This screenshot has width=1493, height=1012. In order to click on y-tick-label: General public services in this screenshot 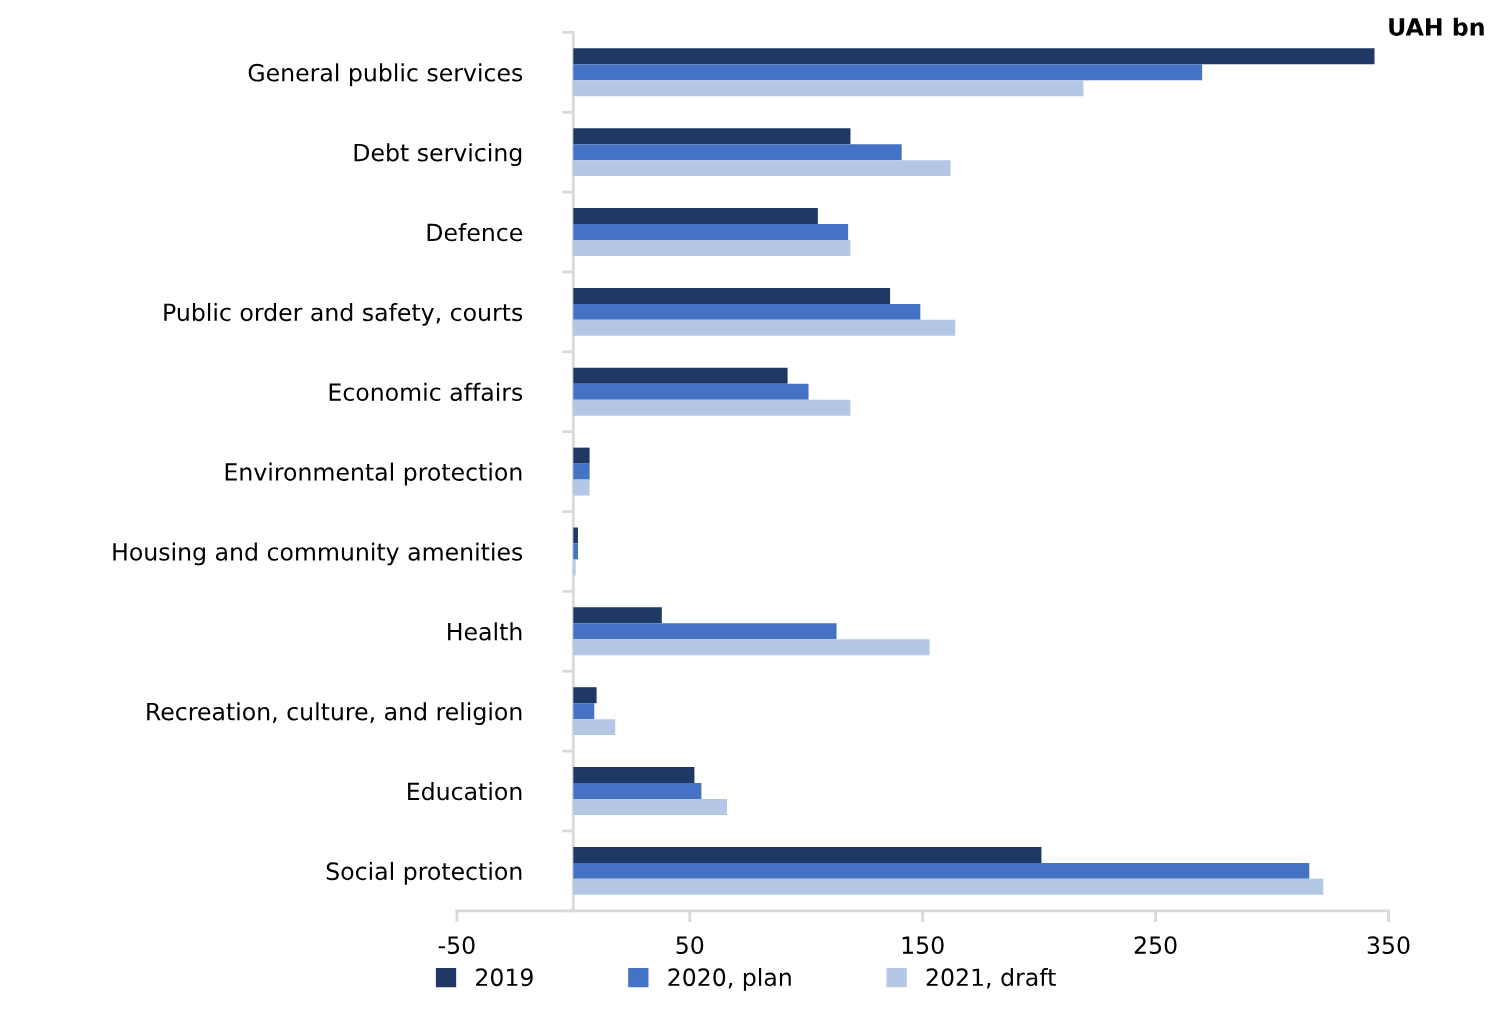, I will do `click(385, 75)`.